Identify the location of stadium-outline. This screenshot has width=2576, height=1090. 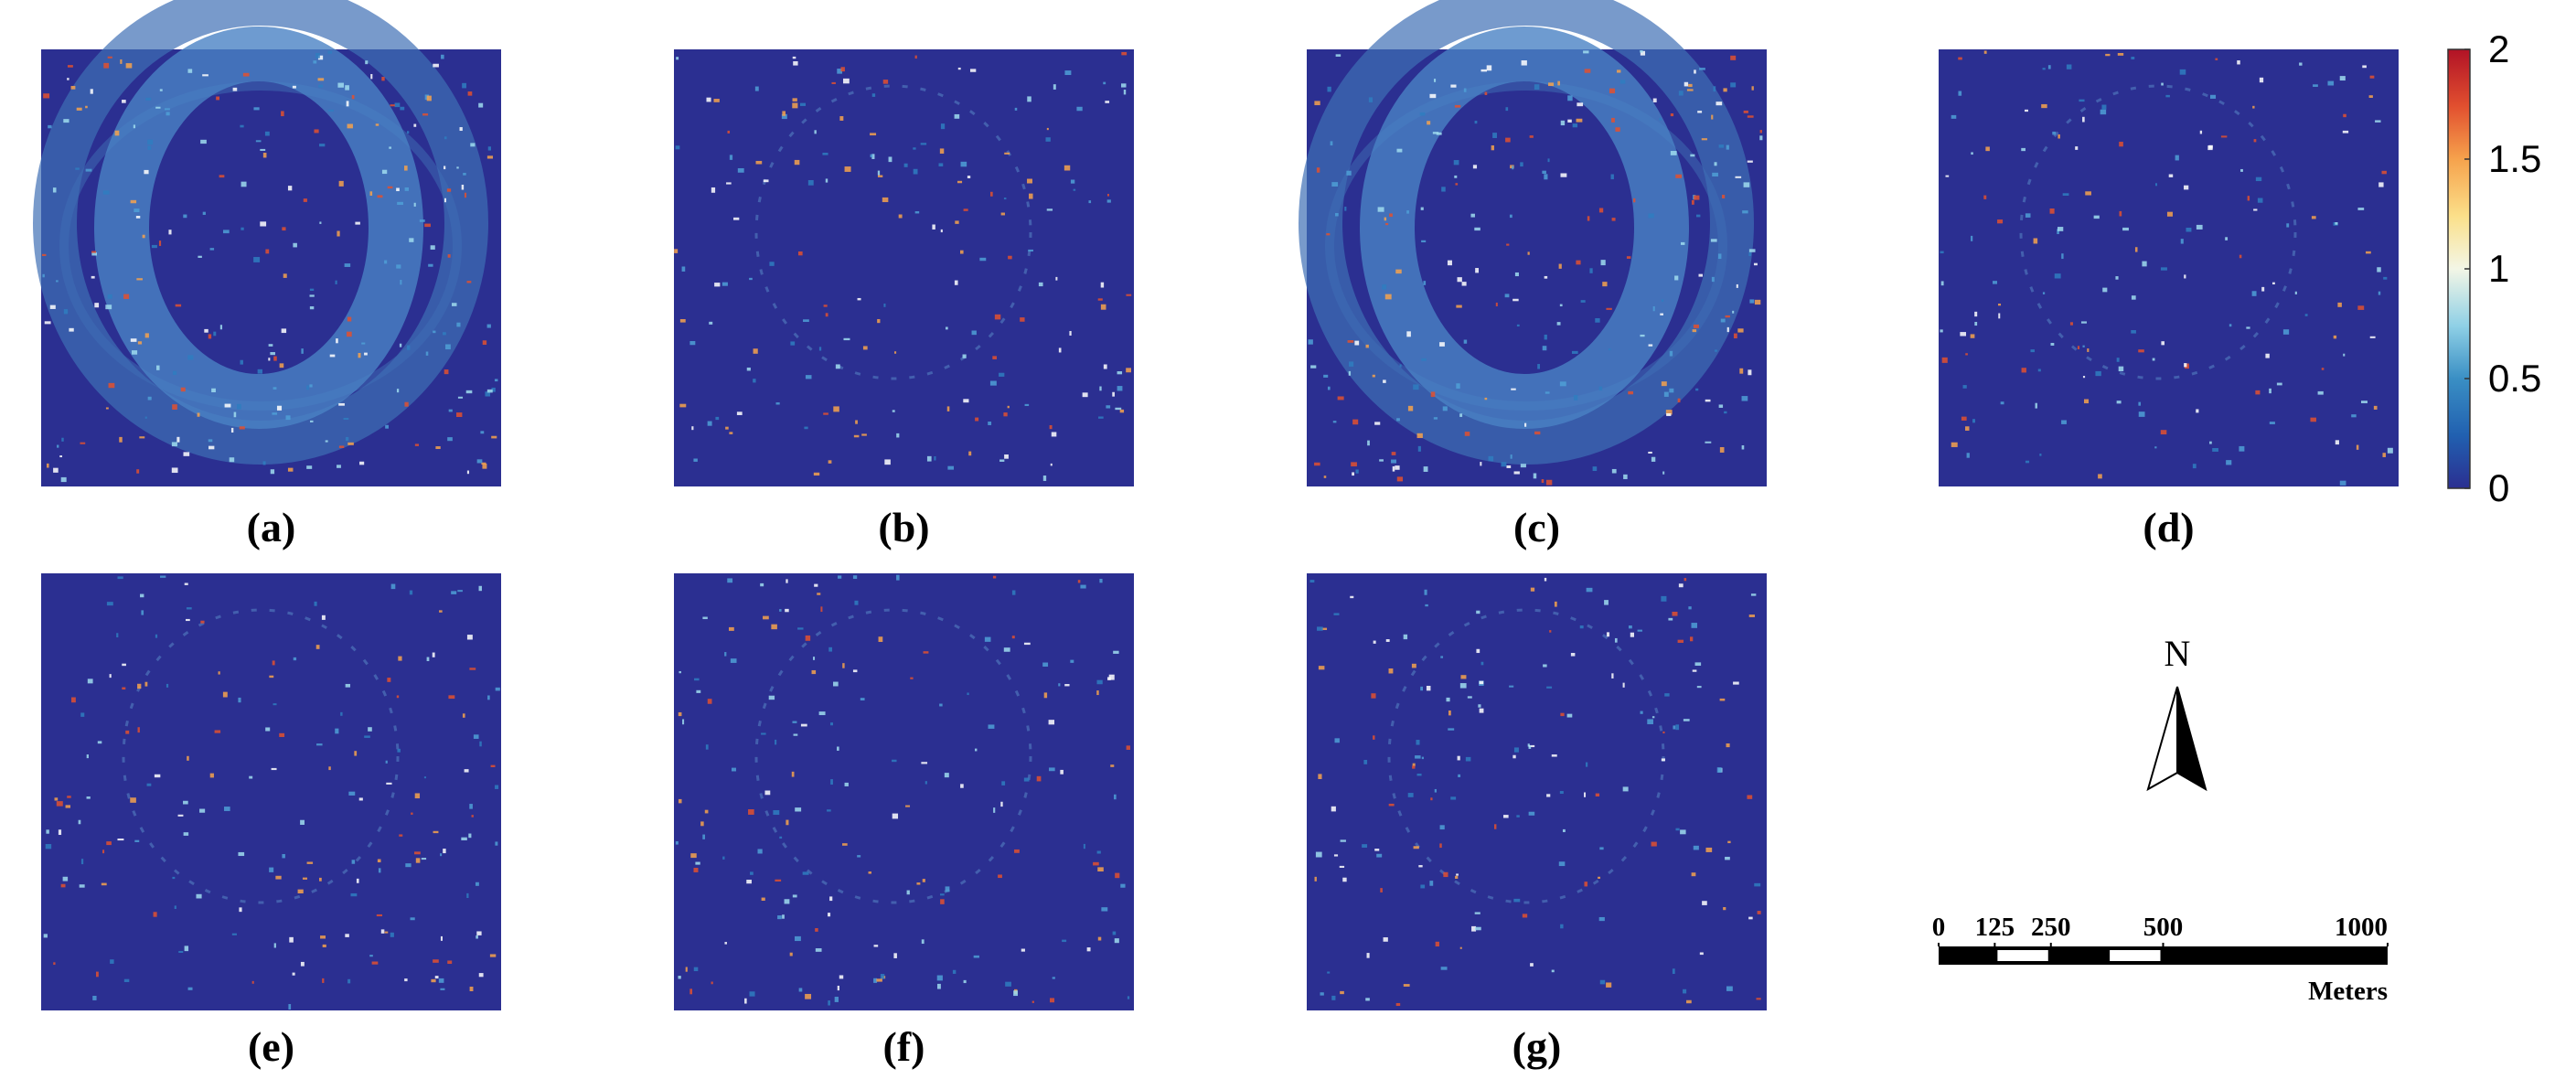
(2158, 232).